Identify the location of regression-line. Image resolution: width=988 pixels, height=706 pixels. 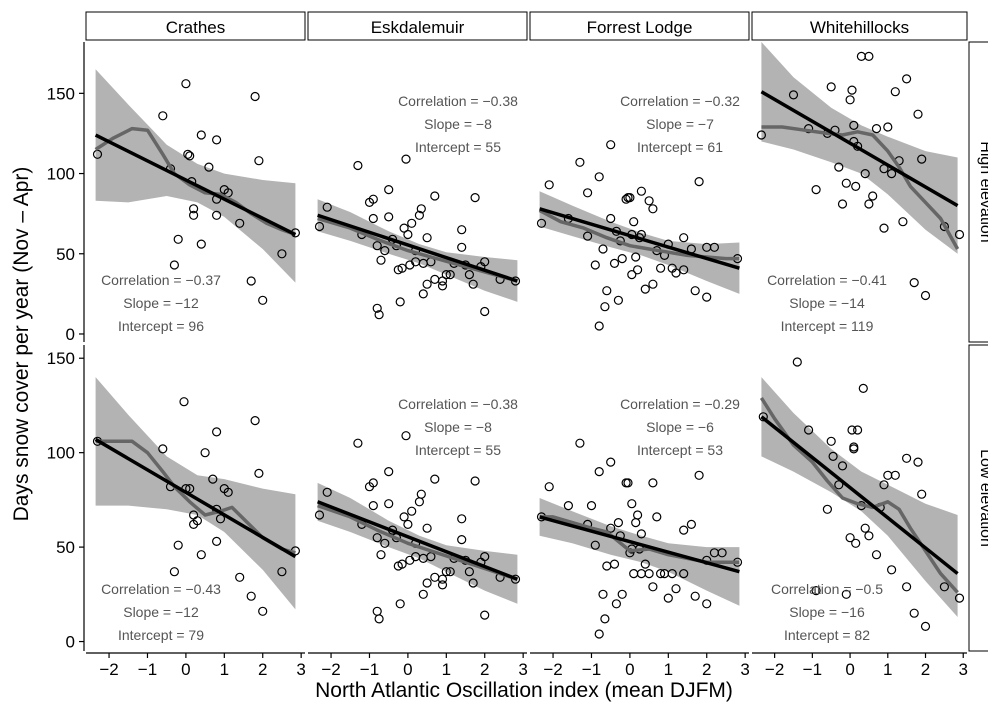
(639, 238).